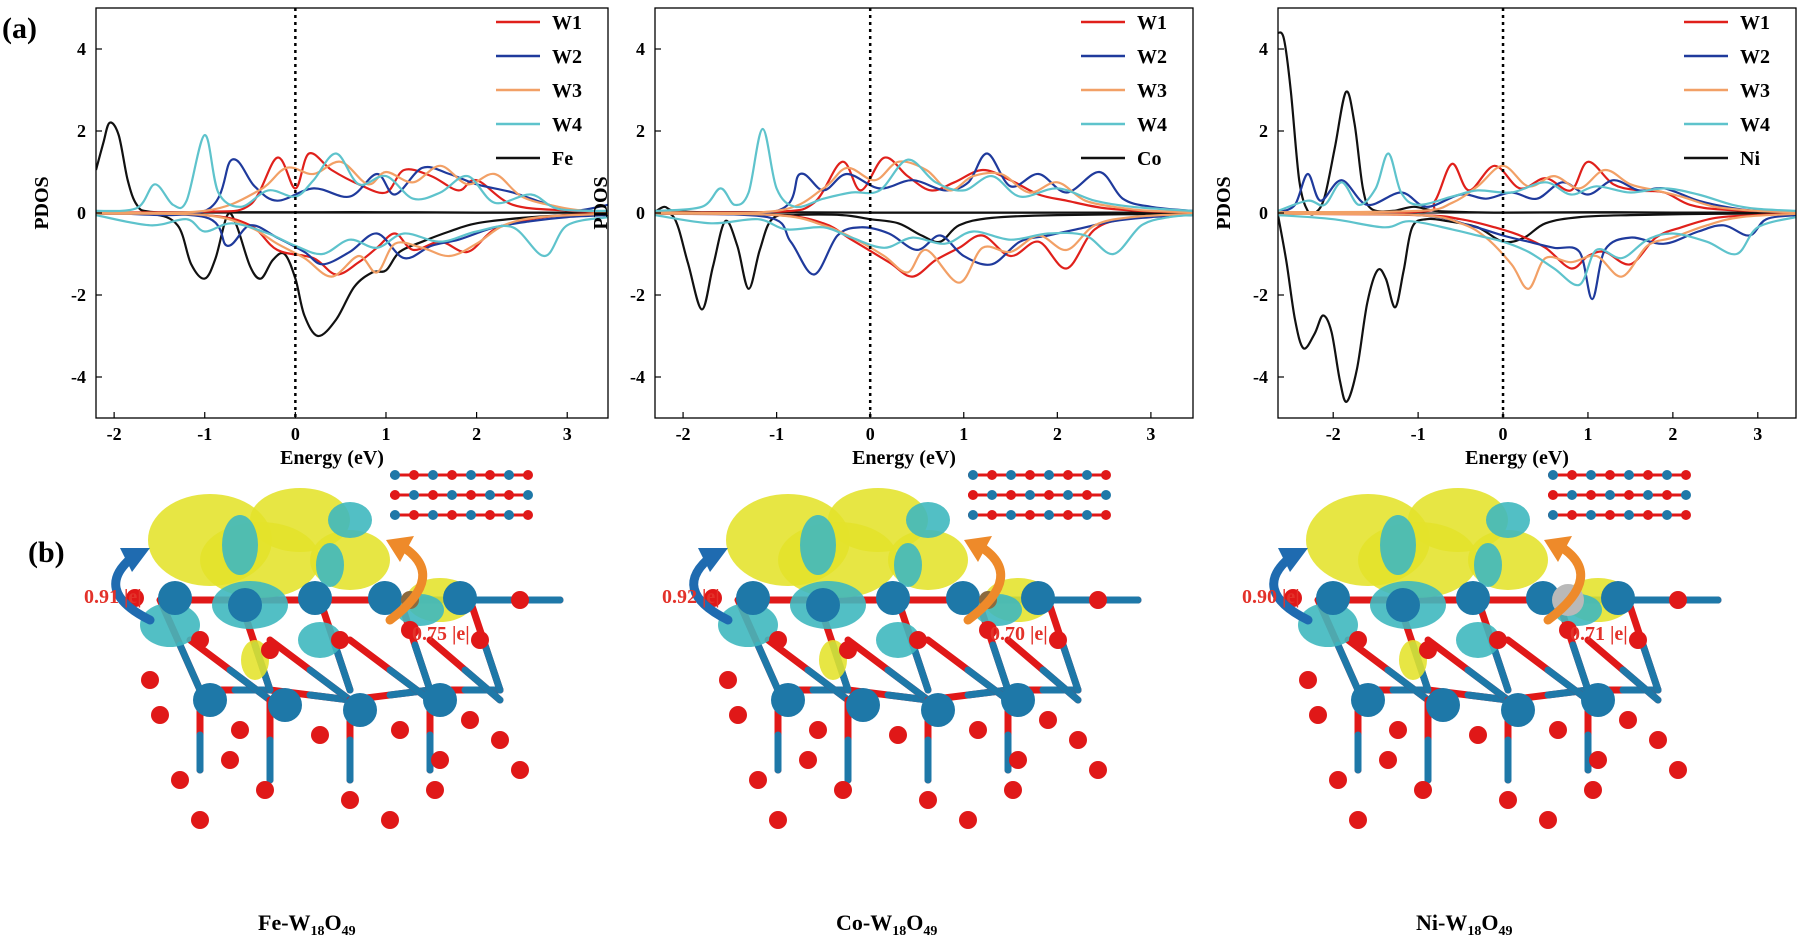 The width and height of the screenshot is (1800, 941). Describe the element at coordinates (1727, 91) in the screenshot. I see `legend: W1 W2 W3 W4 Ni` at that location.